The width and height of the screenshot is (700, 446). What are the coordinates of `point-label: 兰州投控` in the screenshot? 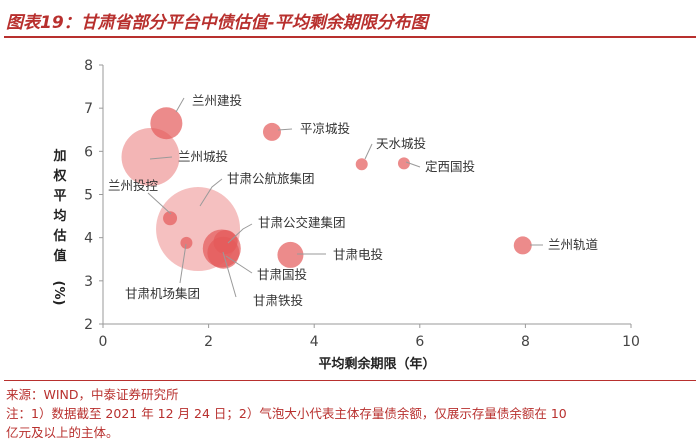 It's located at (133, 185).